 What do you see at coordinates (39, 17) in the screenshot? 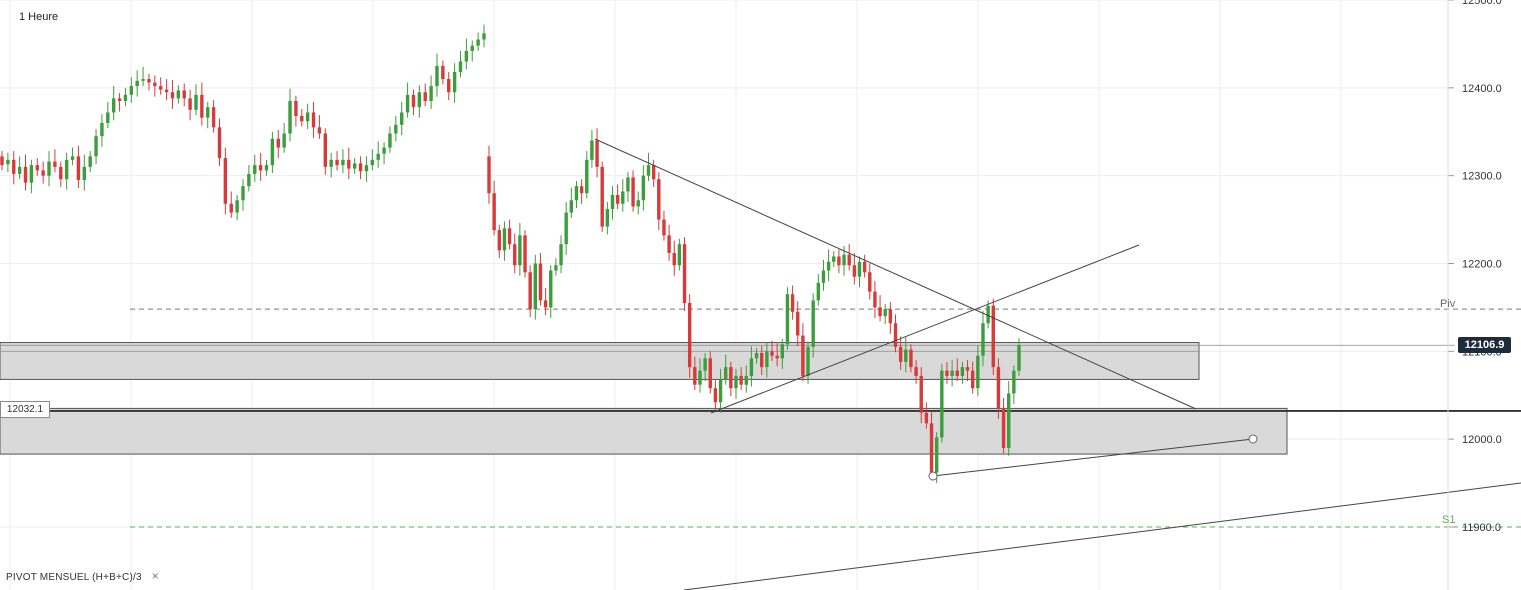
I see `timeframe-label: 1 Heure` at bounding box center [39, 17].